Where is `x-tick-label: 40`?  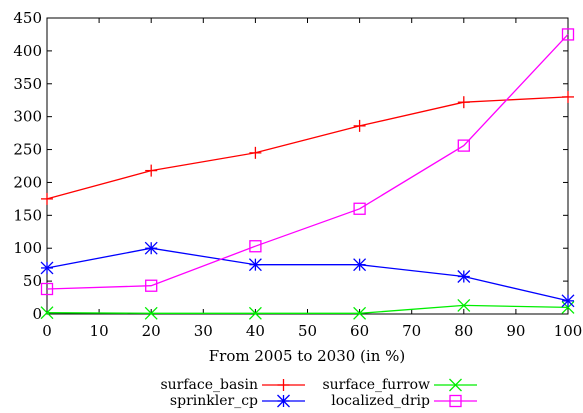
x-tick-label: 40 is located at coordinates (255, 331).